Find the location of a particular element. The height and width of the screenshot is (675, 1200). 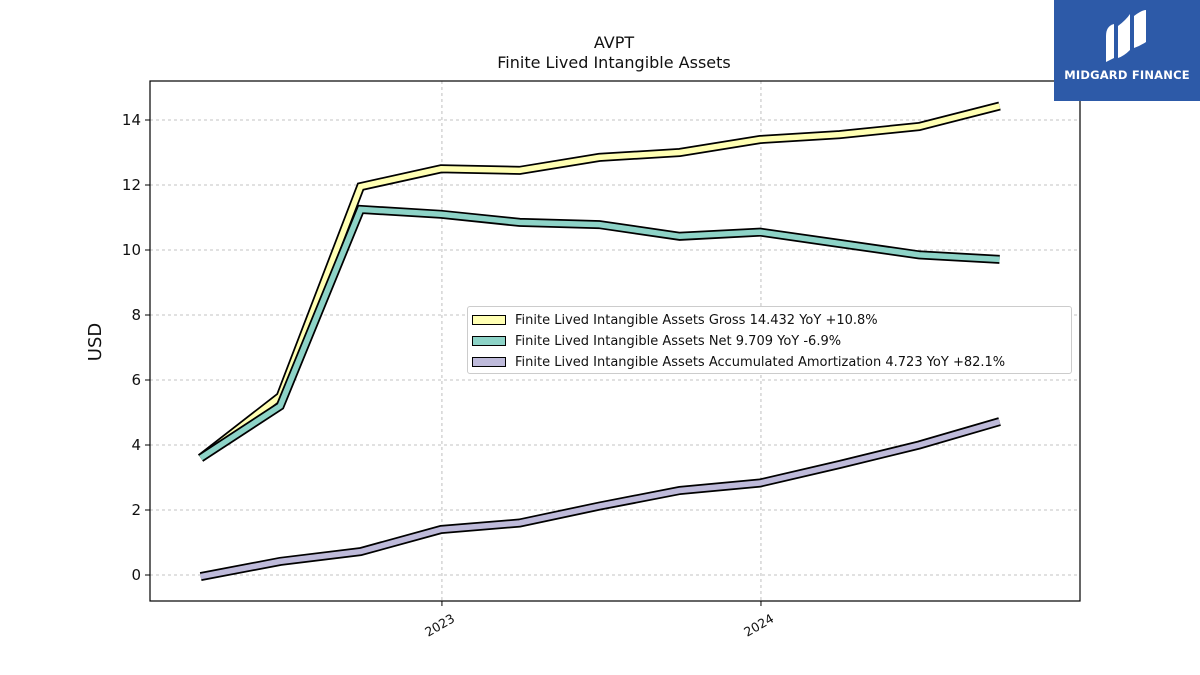

y-tick-label: 2 is located at coordinates (136, 510).